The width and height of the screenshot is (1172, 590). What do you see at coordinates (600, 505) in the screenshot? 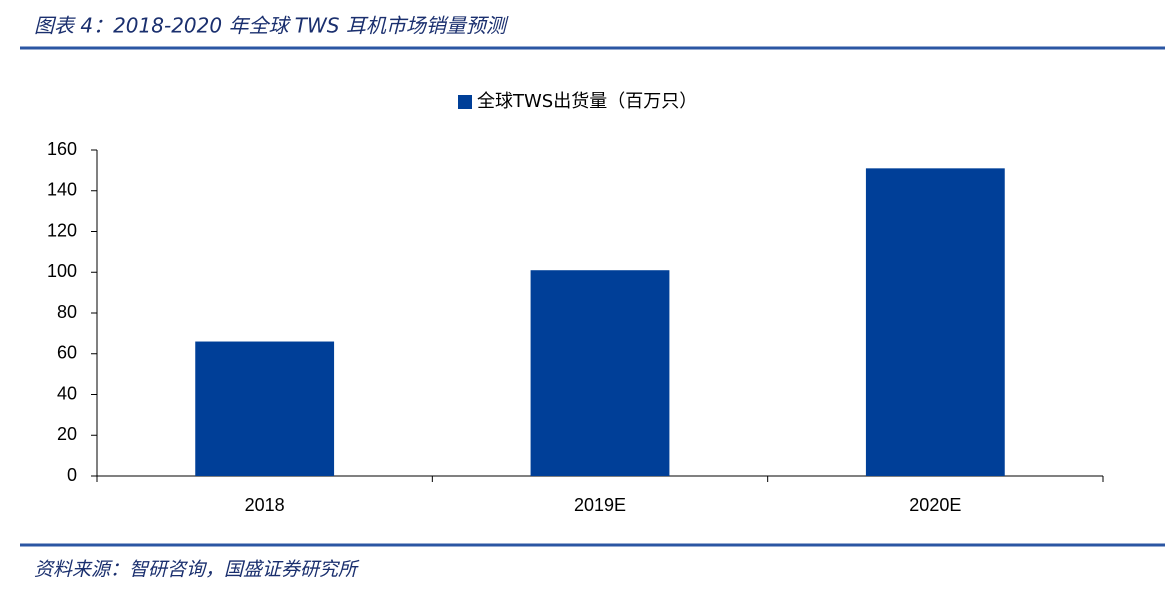
I see `x-tick-label: 2019E` at bounding box center [600, 505].